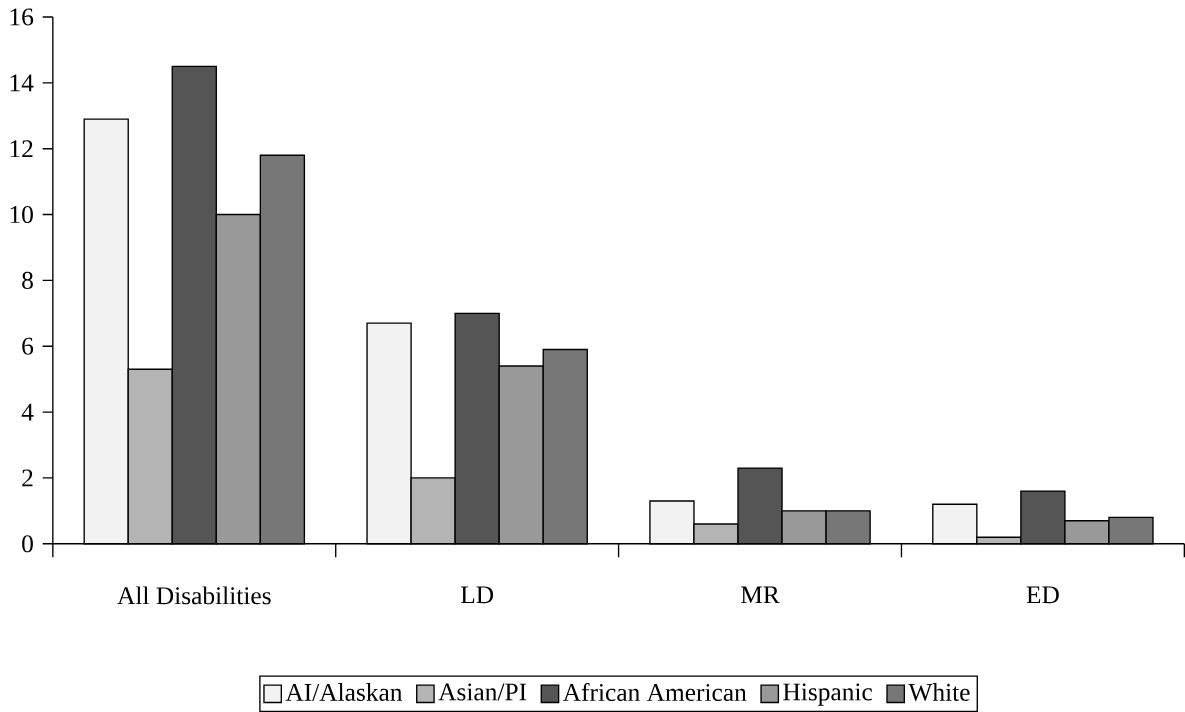 This screenshot has height=712, width=1185. What do you see at coordinates (344, 692) in the screenshot?
I see `legend-label: AI/Alaskan` at bounding box center [344, 692].